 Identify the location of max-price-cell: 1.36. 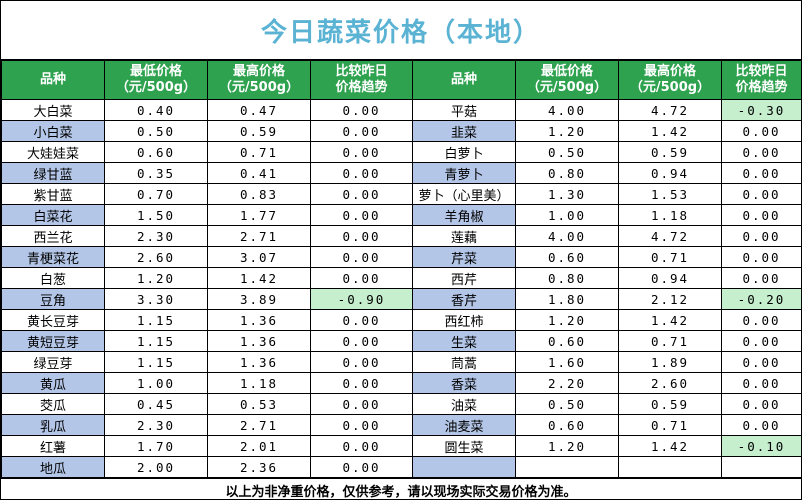
(259, 341).